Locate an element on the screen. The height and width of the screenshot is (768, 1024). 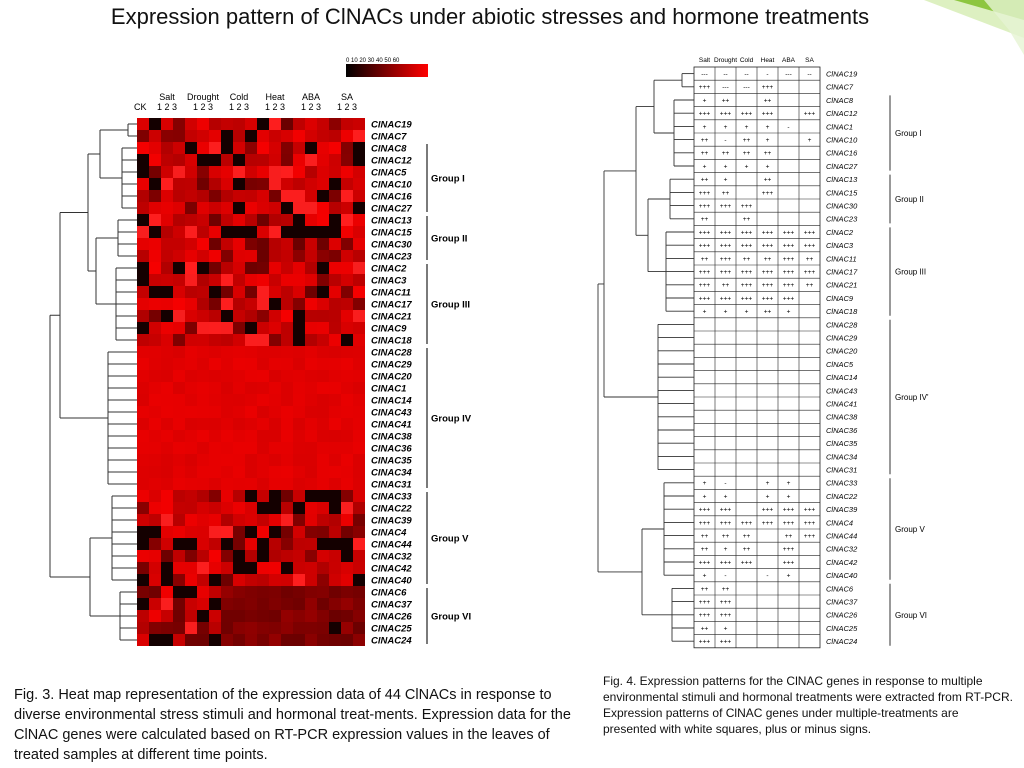
fig4-group-label: Group IV' is located at coordinates (912, 397).